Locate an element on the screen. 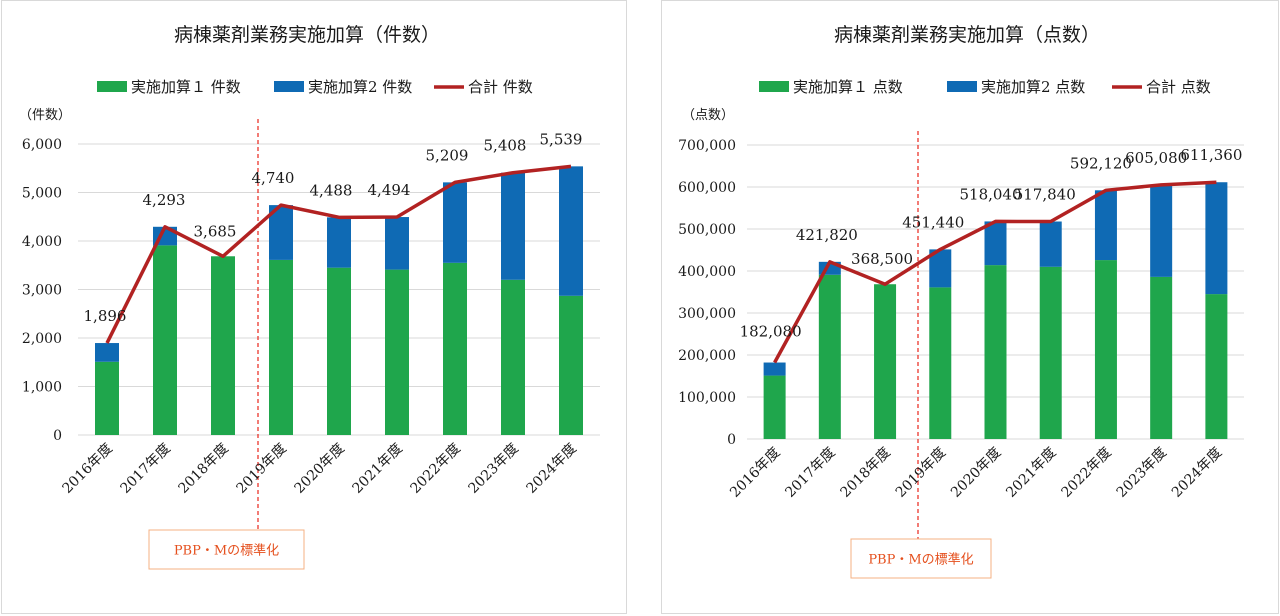 The image size is (1280, 616). bar-2-2019年度 is located at coordinates (940, 268).